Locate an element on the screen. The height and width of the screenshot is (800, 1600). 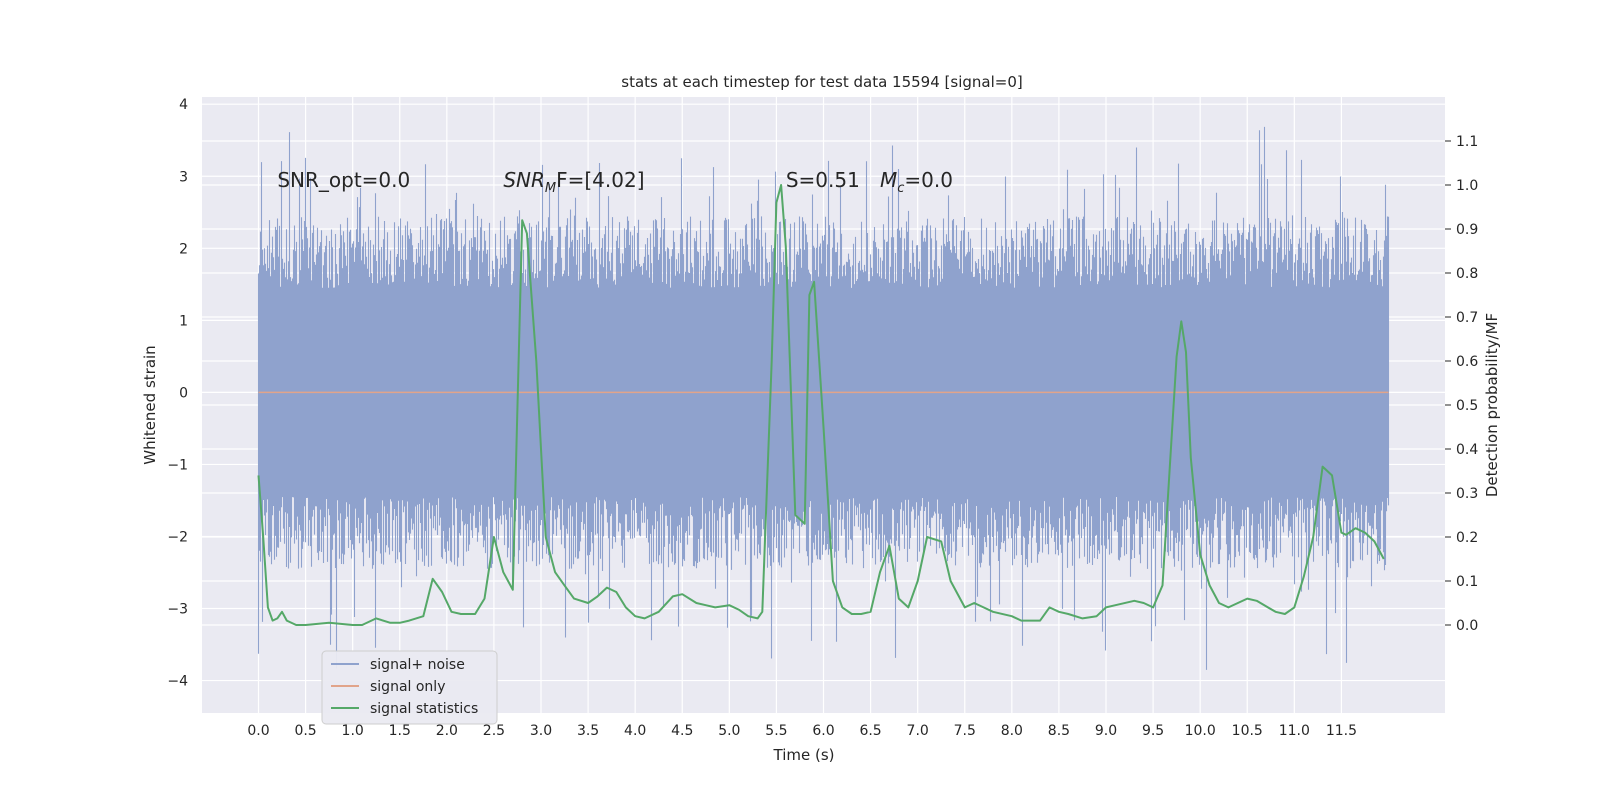
x-tick-label: 10.5 is located at coordinates (1247, 731).